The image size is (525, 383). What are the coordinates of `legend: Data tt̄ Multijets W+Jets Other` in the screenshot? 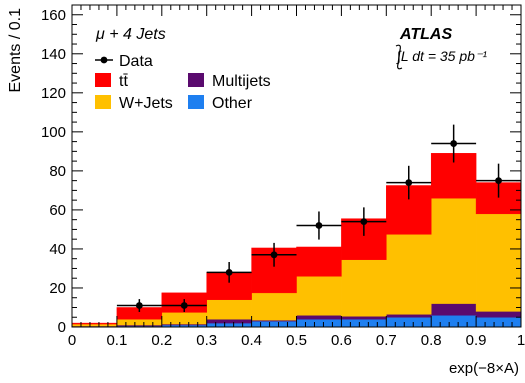 It's located at (183, 82).